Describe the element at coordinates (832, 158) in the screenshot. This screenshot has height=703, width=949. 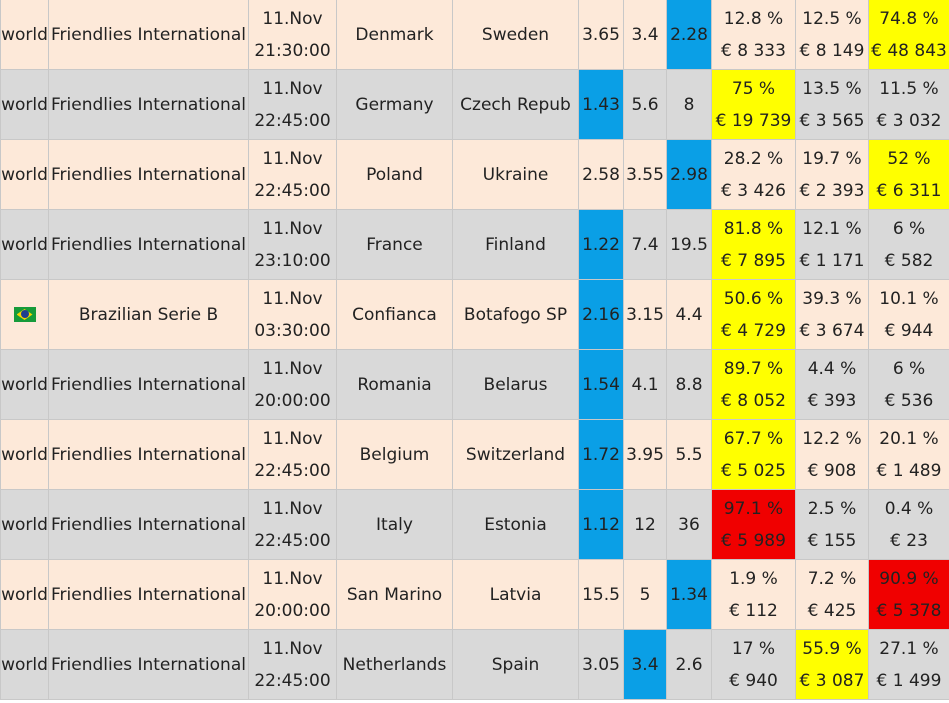
I see `volume-percent: 19.7 %` at that location.